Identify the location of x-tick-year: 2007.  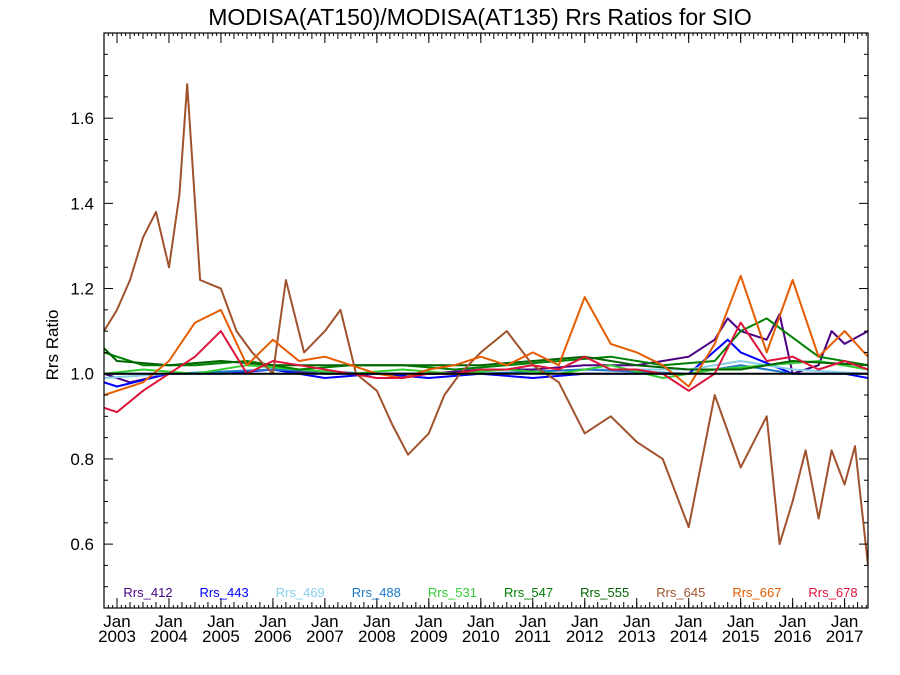
(325, 636).